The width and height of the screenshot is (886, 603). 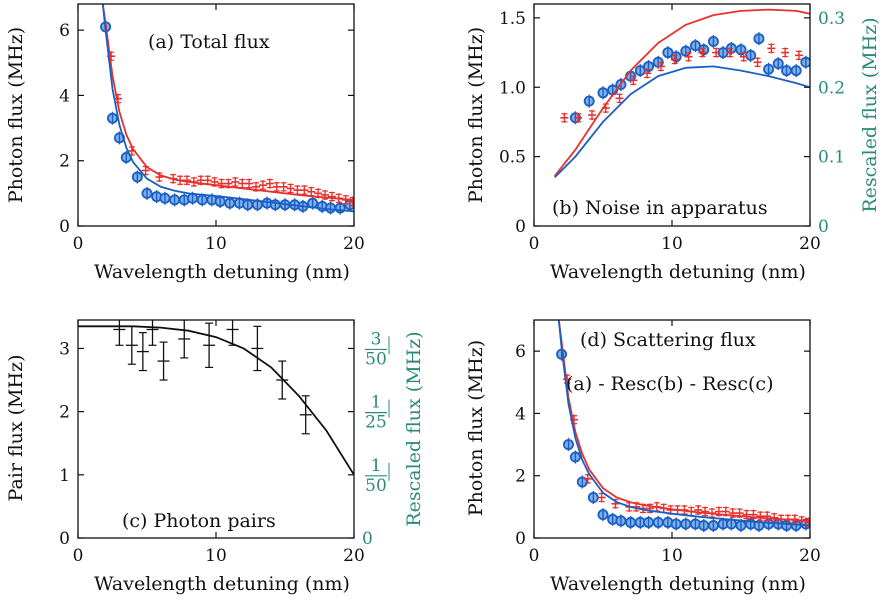 What do you see at coordinates (512, 88) in the screenshot?
I see `y-tick-label: 1.0` at bounding box center [512, 88].